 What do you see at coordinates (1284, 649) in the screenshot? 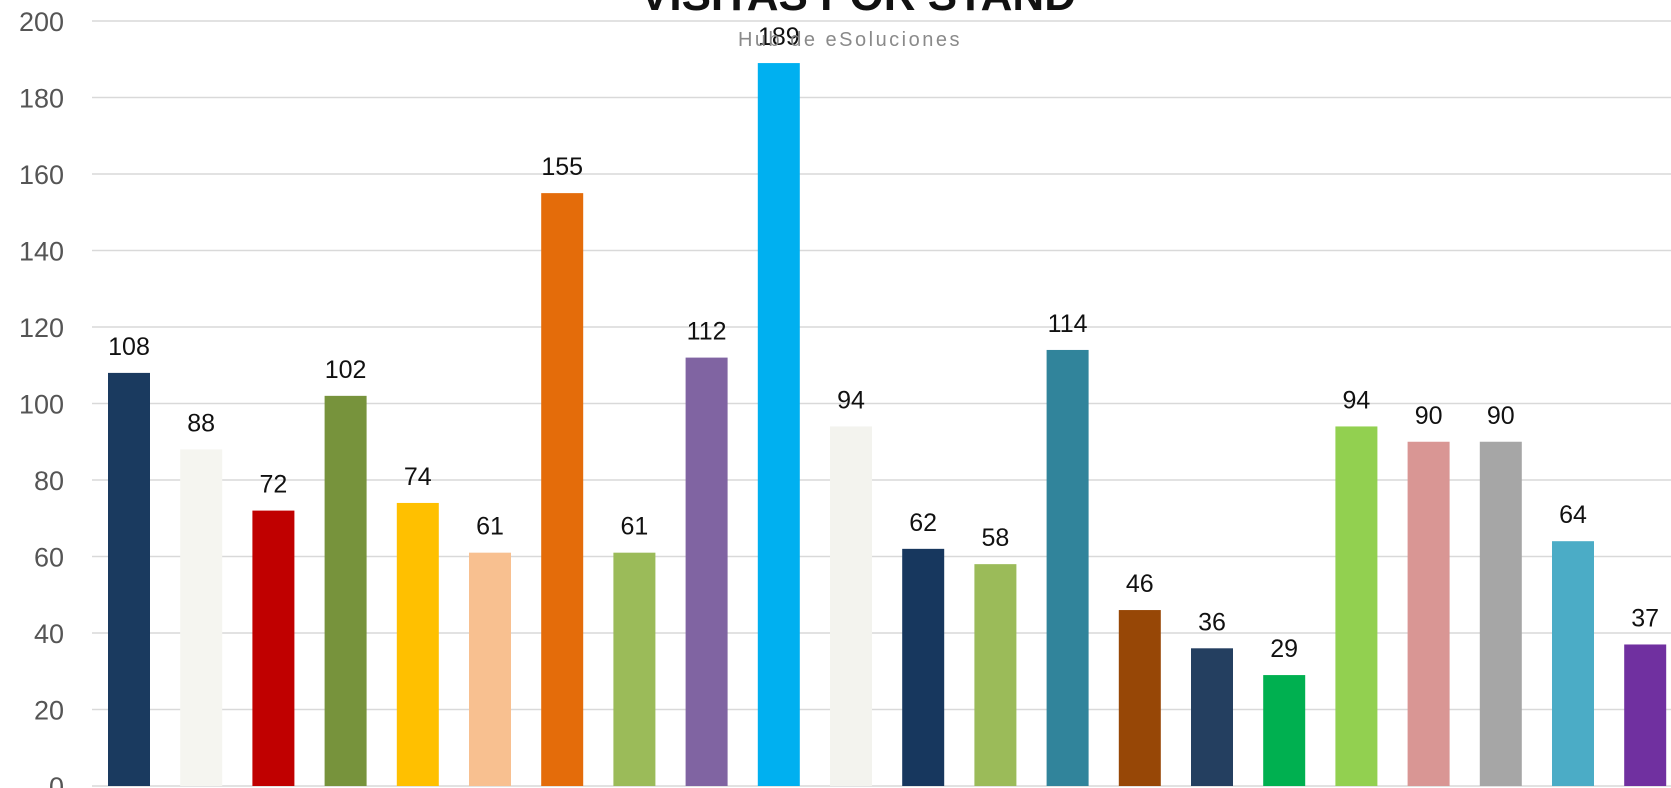
I see `data-label: 29` at bounding box center [1284, 649].